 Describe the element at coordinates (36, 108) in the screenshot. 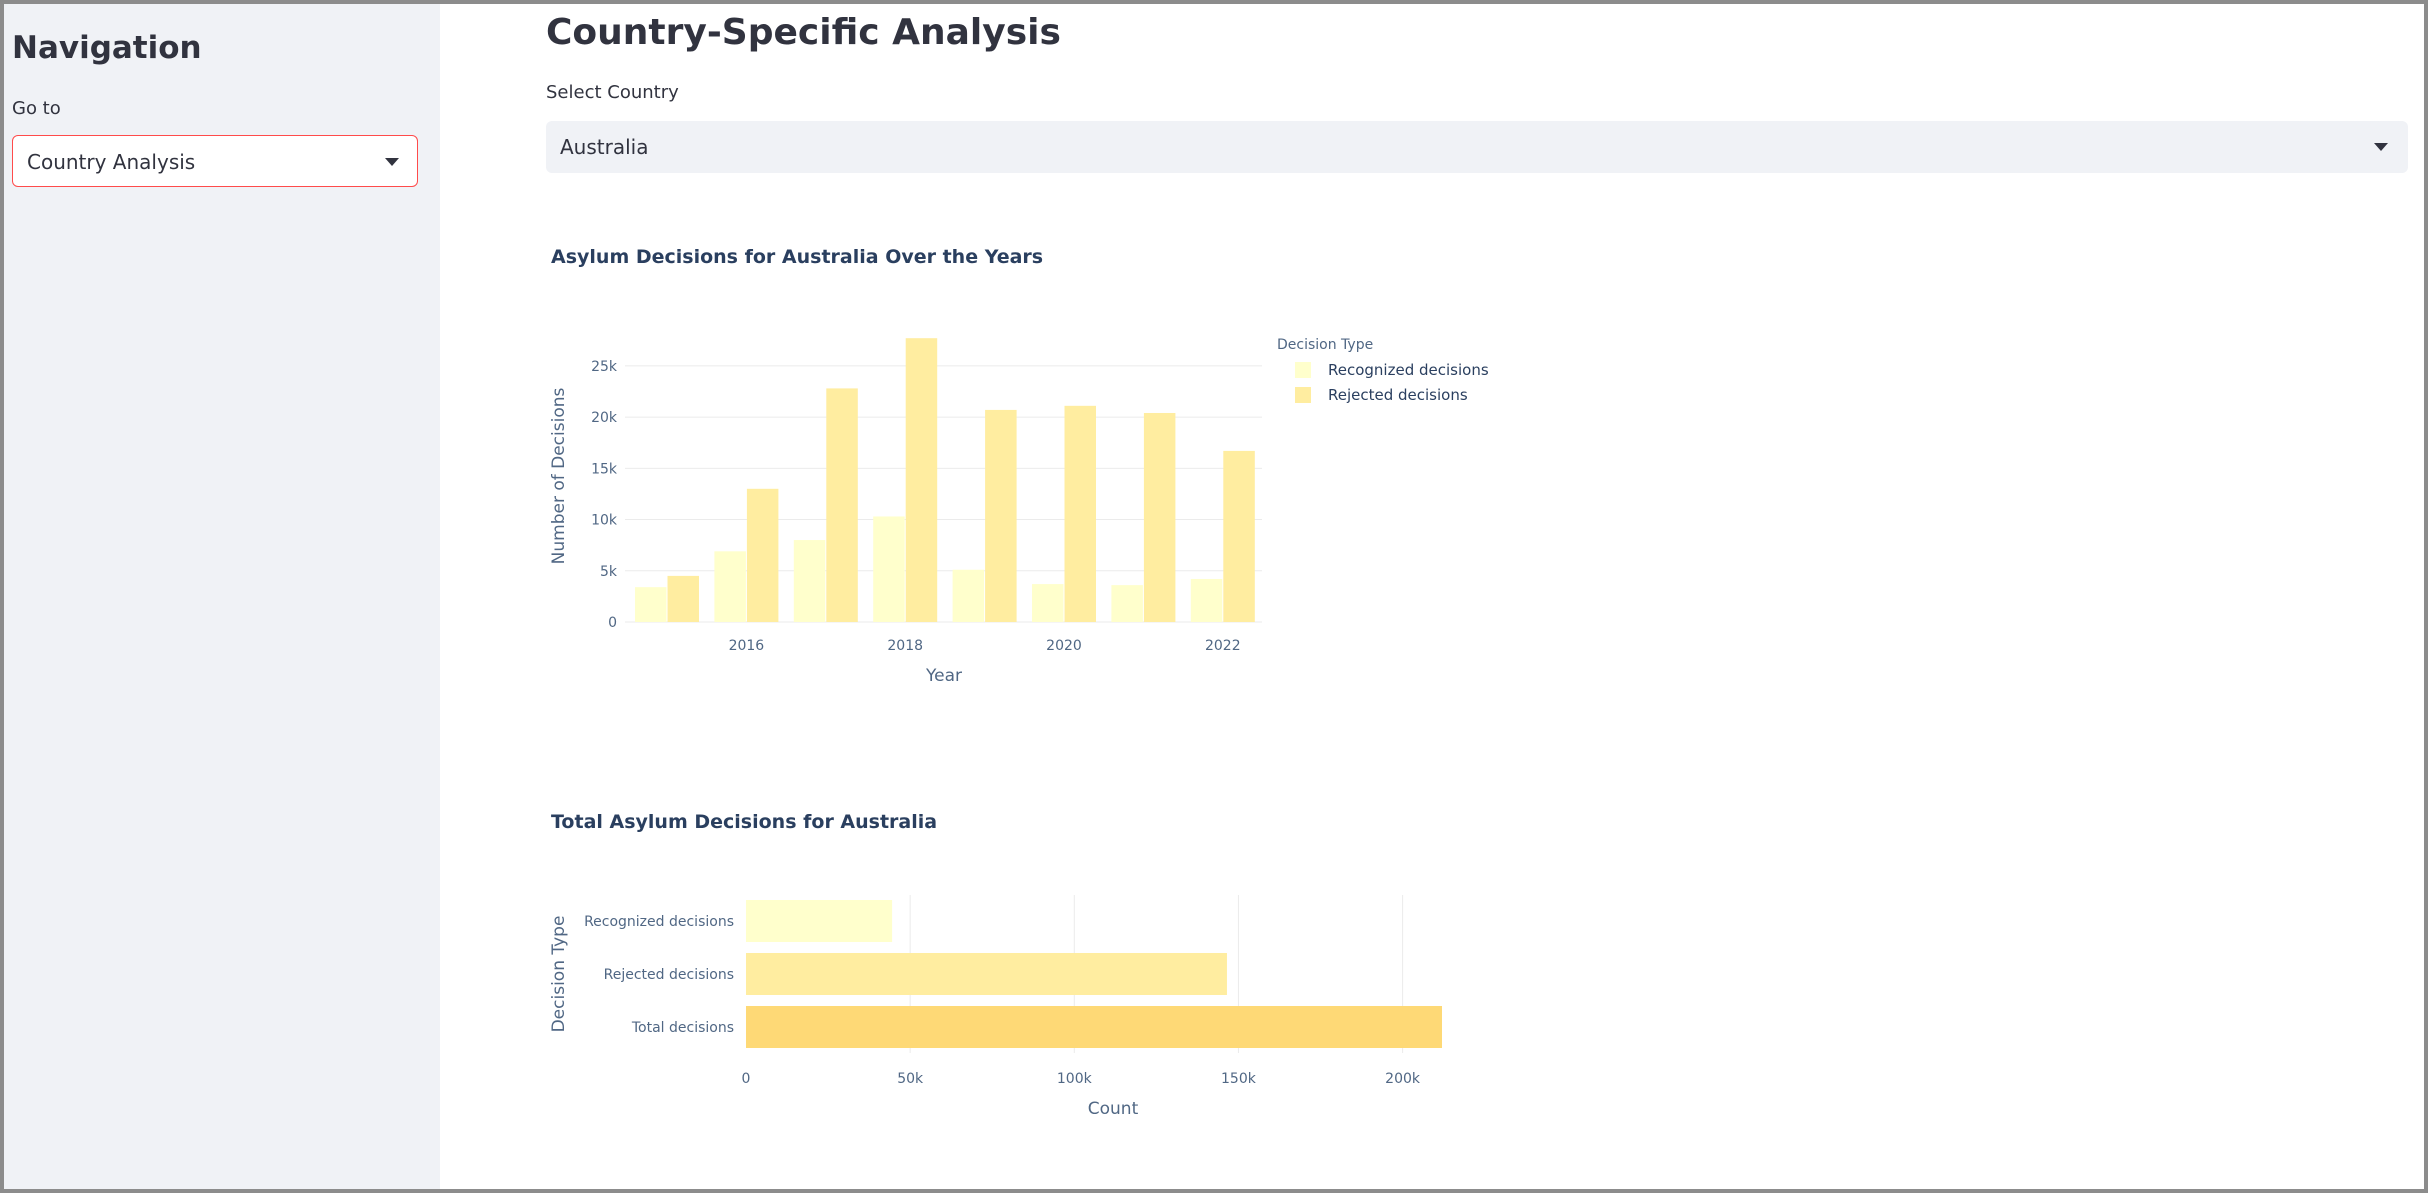

I see `goto-label: Go to` at that location.